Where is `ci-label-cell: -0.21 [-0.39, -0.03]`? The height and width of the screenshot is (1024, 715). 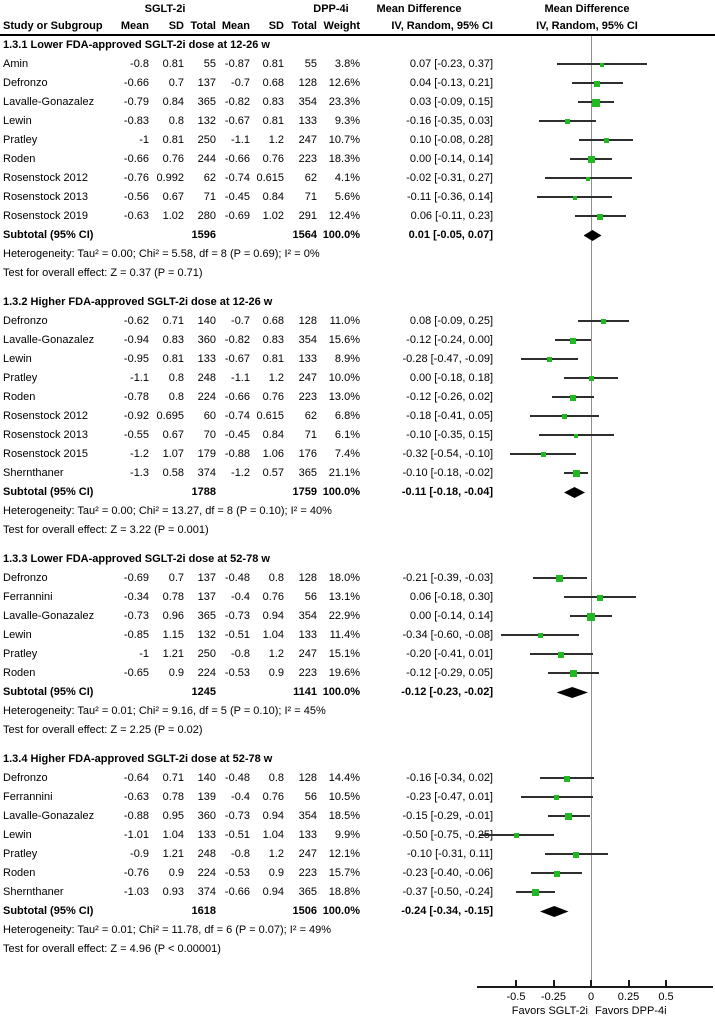
ci-label-cell: -0.21 [-0.39, -0.03] is located at coordinates (448, 578).